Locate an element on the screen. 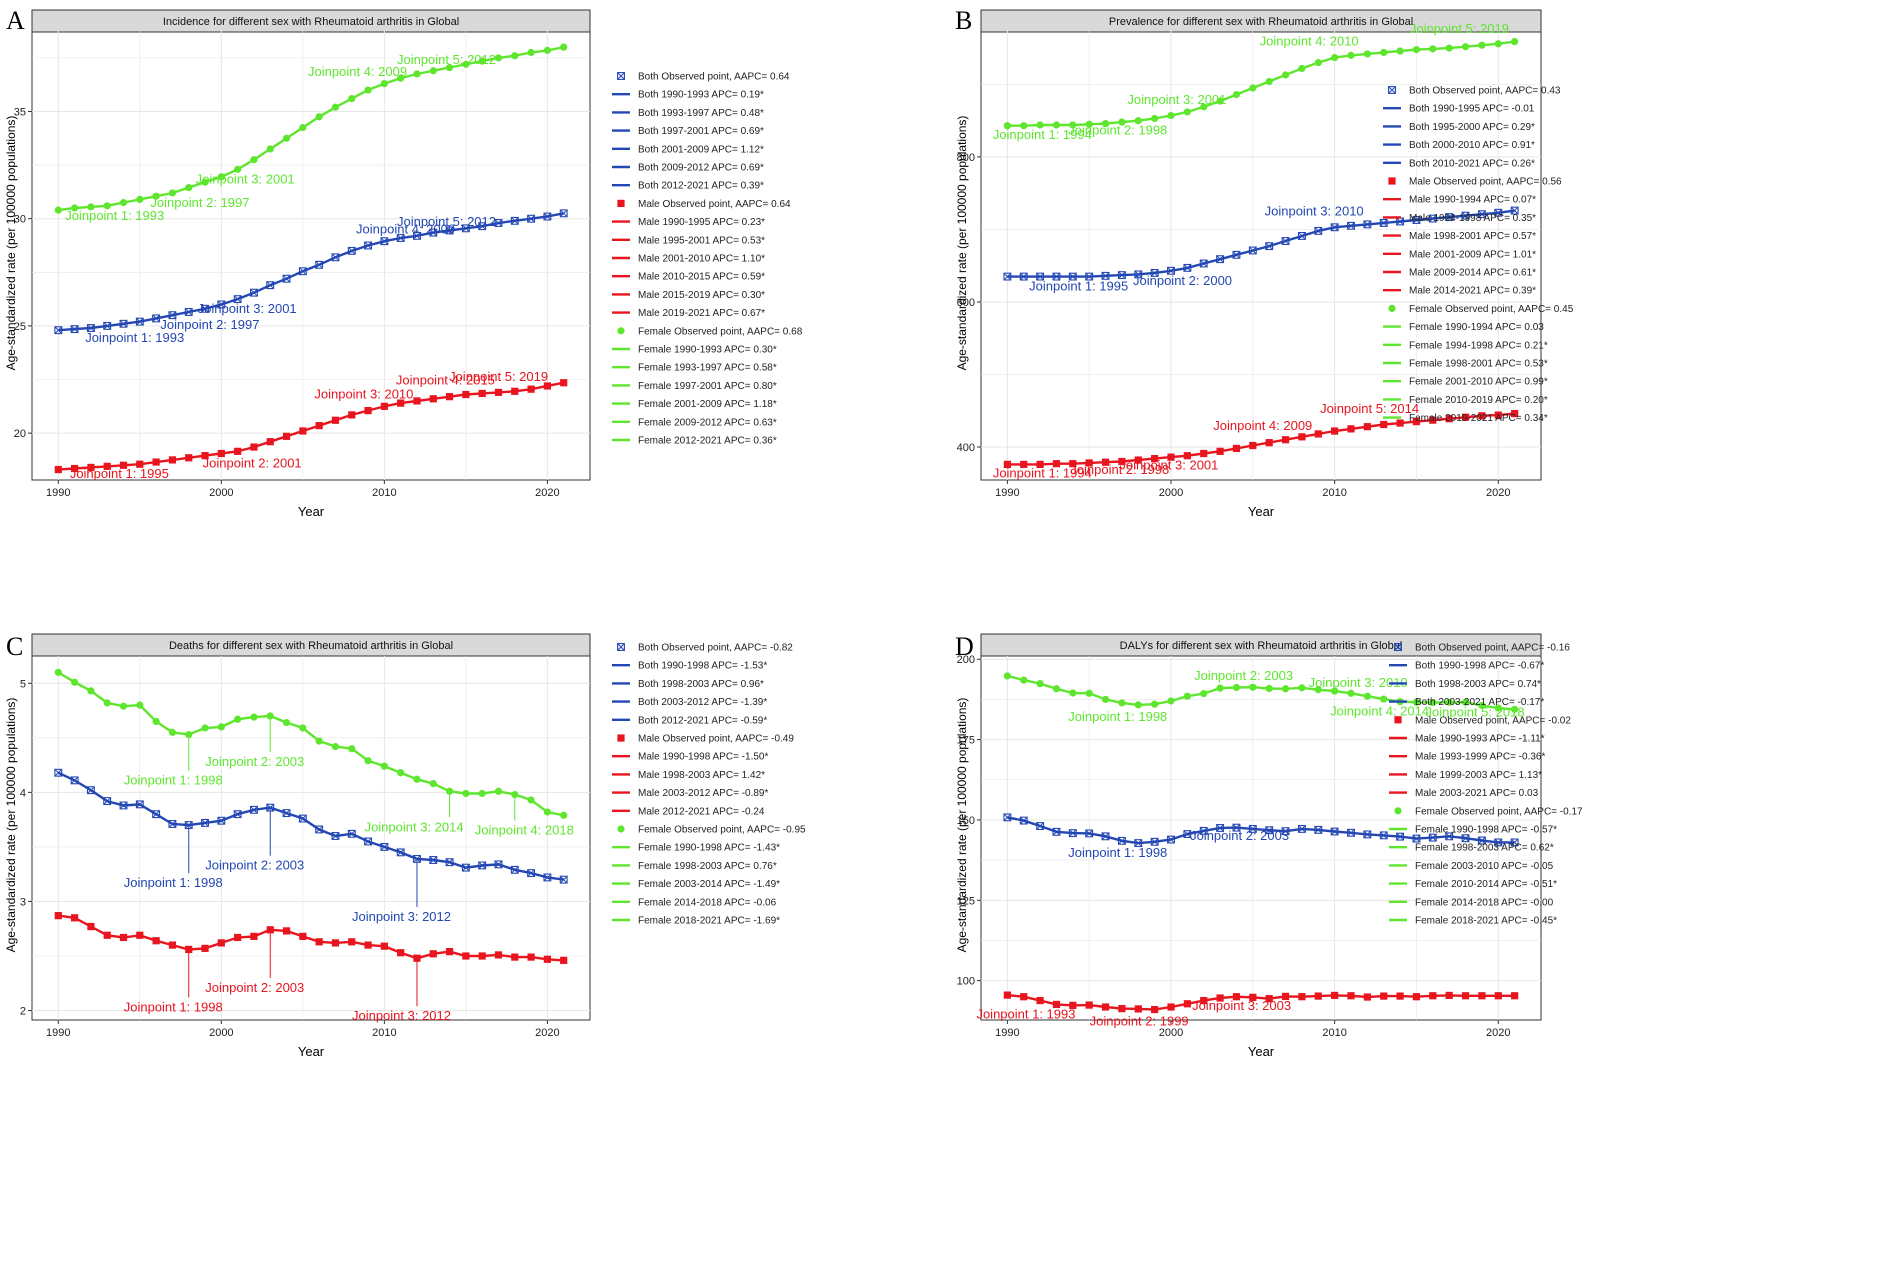 This screenshot has height=1265, width=1902. legend-label: Both 2003-2021 APC= -0.17* is located at coordinates (1479, 702).